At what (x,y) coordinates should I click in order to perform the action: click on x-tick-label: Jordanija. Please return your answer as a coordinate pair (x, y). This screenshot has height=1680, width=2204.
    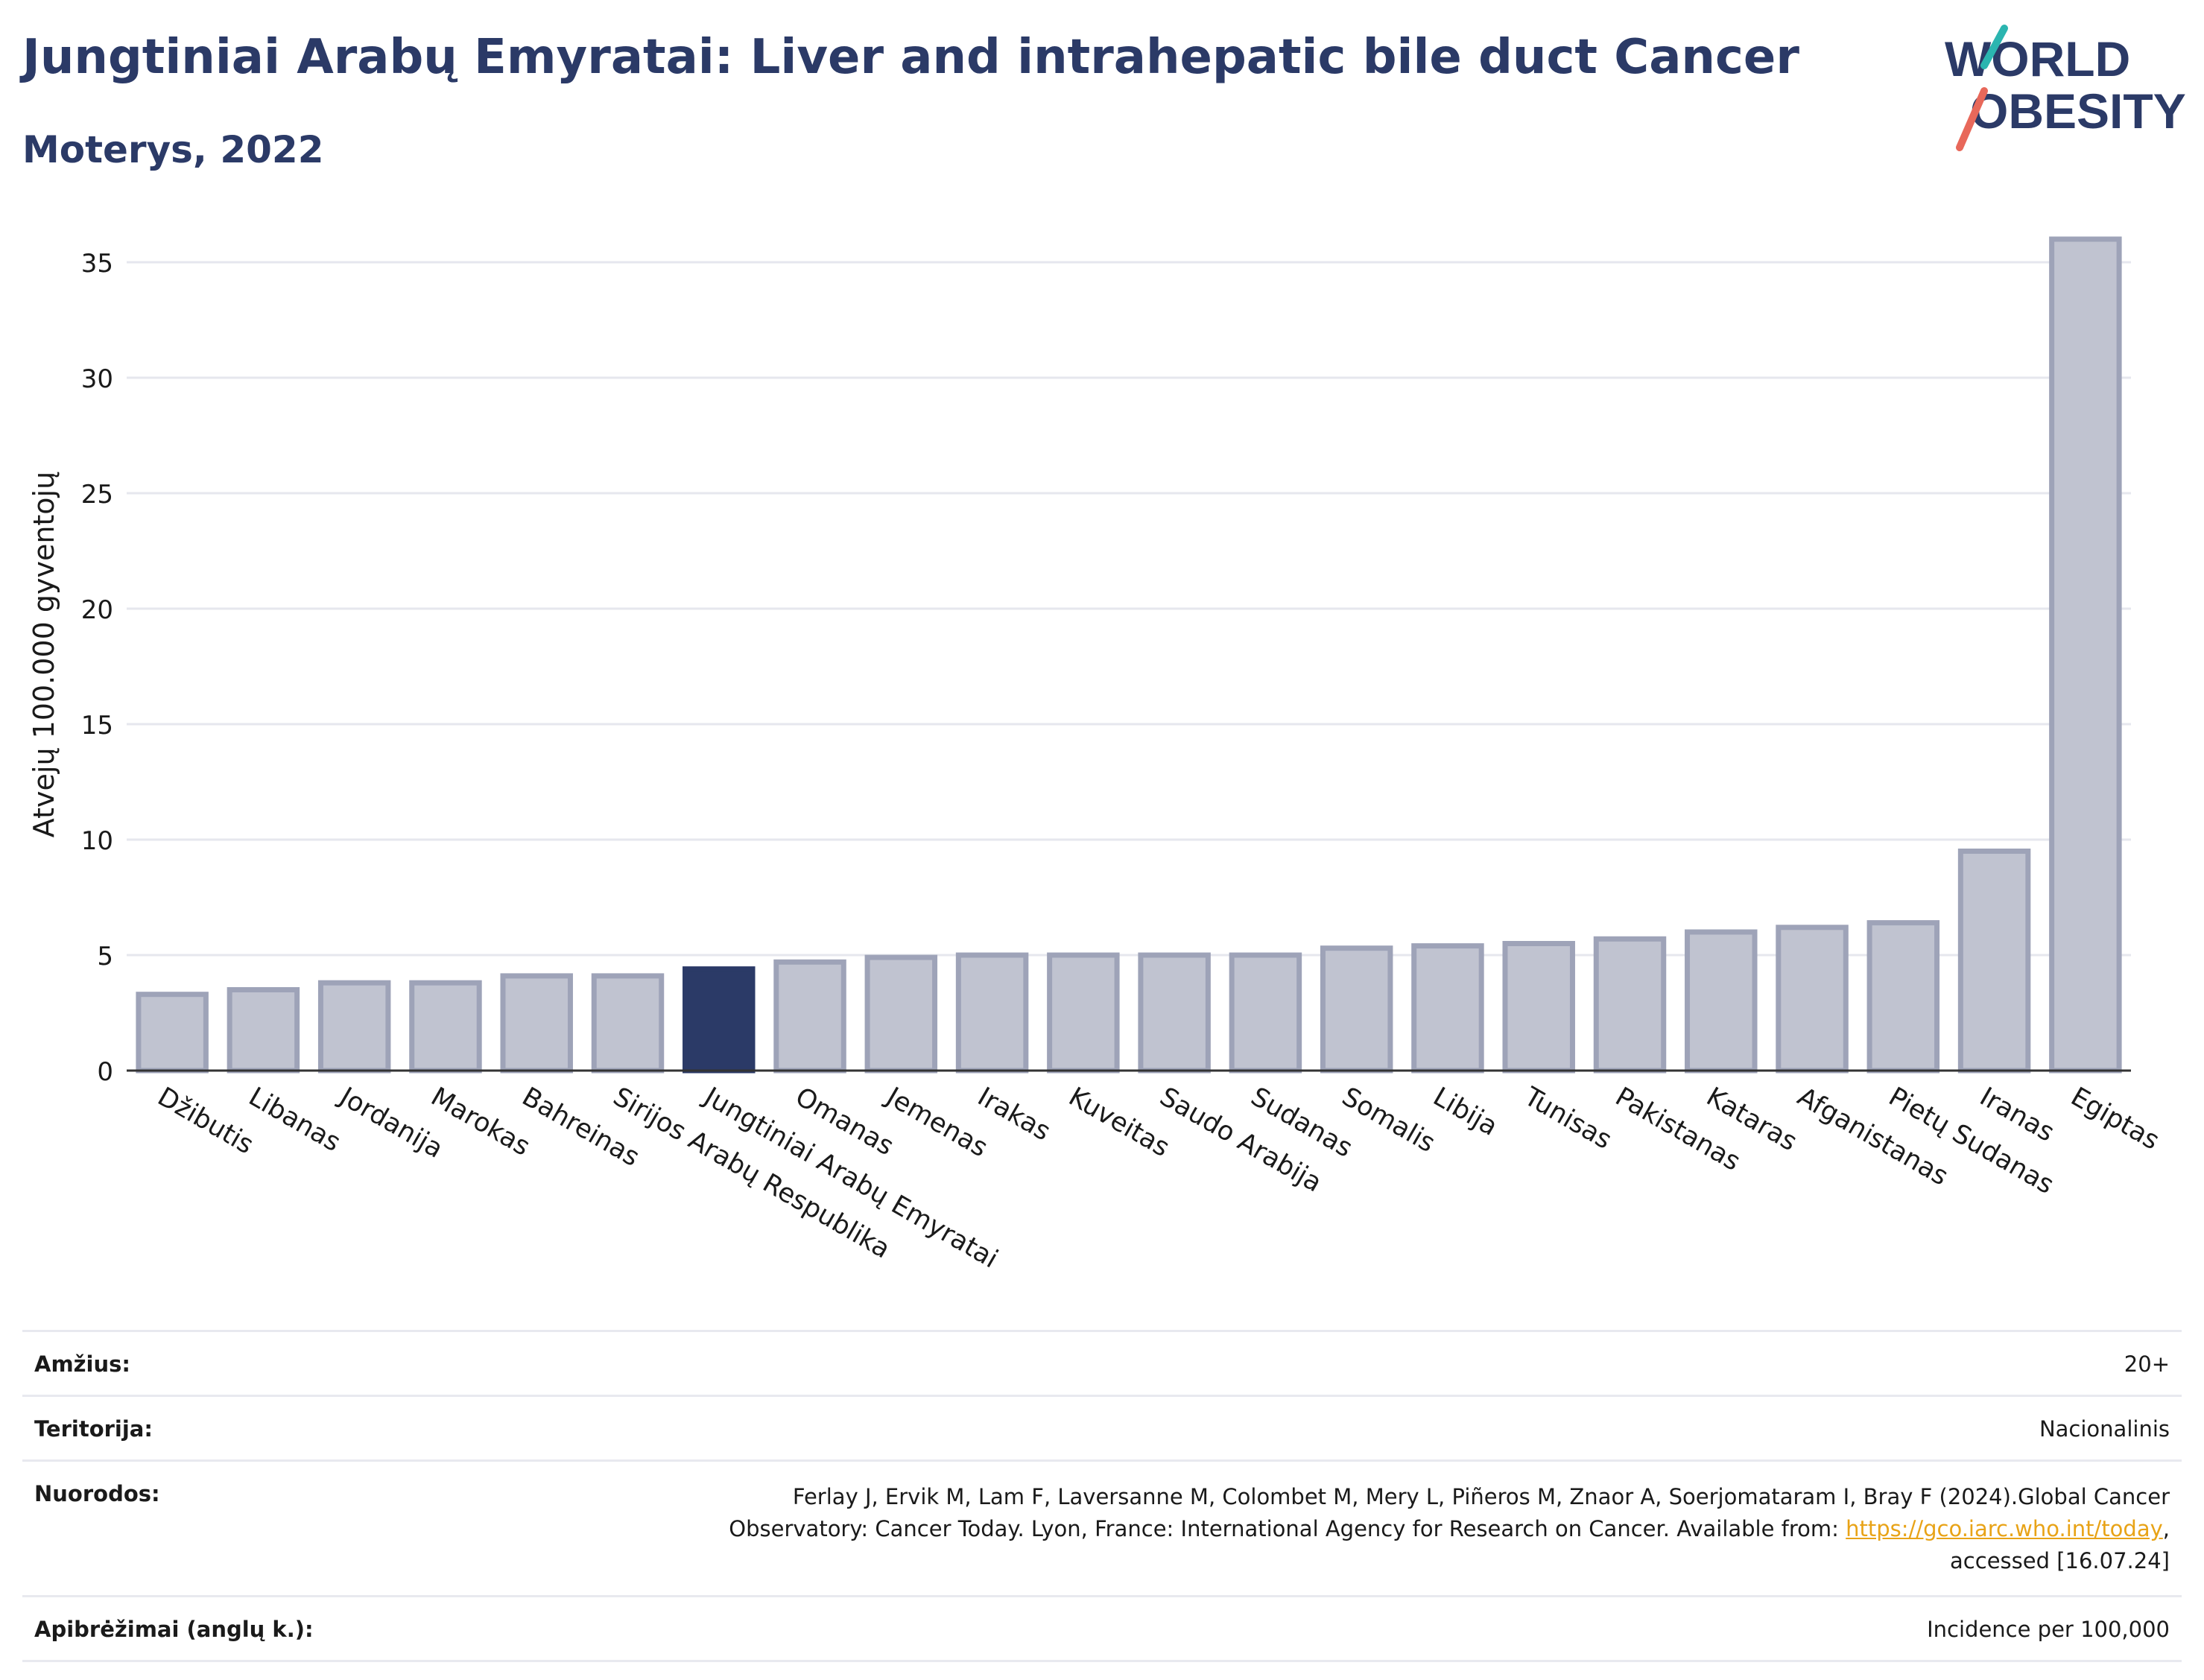
    Looking at the image, I should click on (390, 1122).